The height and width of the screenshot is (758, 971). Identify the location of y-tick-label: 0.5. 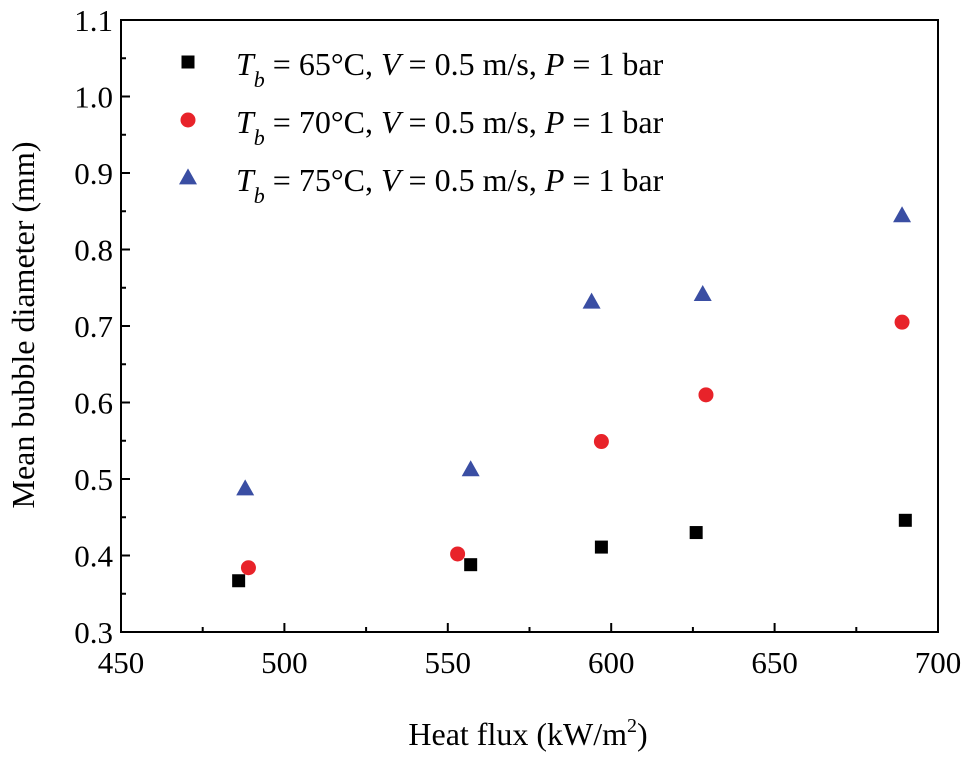
(93, 479).